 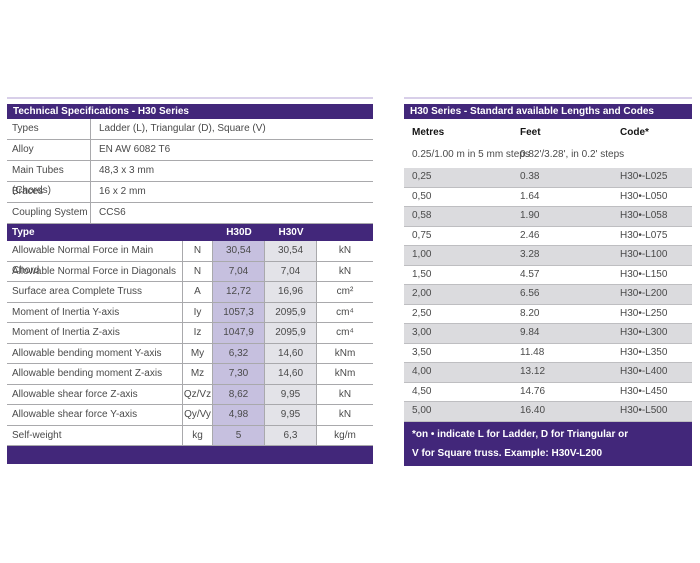 I want to click on spec-row-coupling-system: Coupling System CCS6, so click(x=190, y=213).